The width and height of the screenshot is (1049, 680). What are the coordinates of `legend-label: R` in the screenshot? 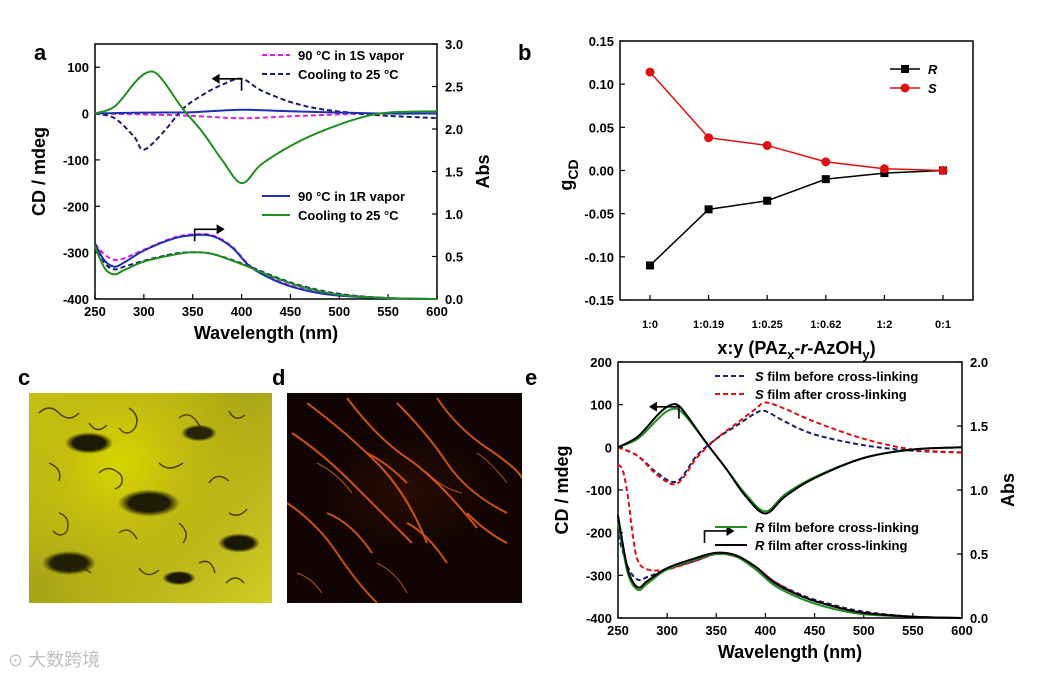 It's located at (933, 69).